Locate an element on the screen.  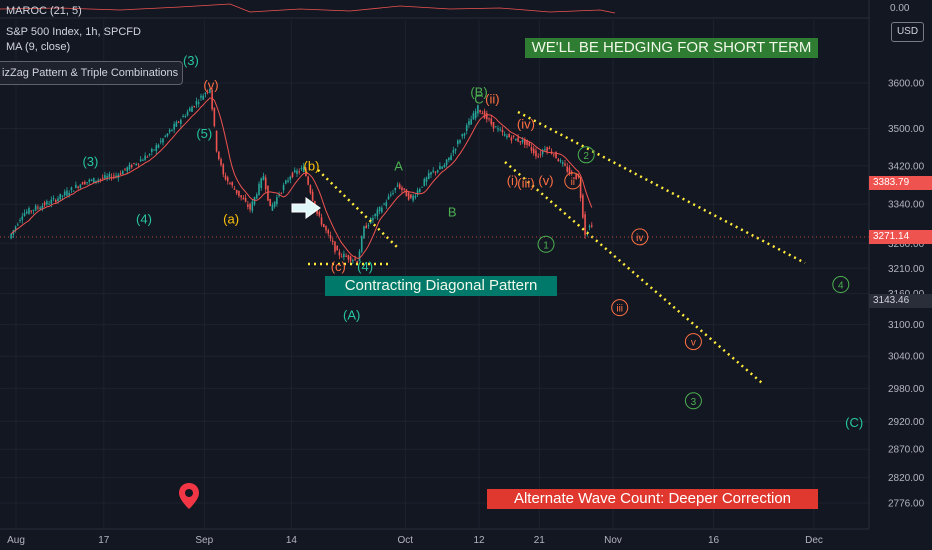
contracting-diagonal-banner: Contracting Diagonal Pattern is located at coordinates (441, 286).